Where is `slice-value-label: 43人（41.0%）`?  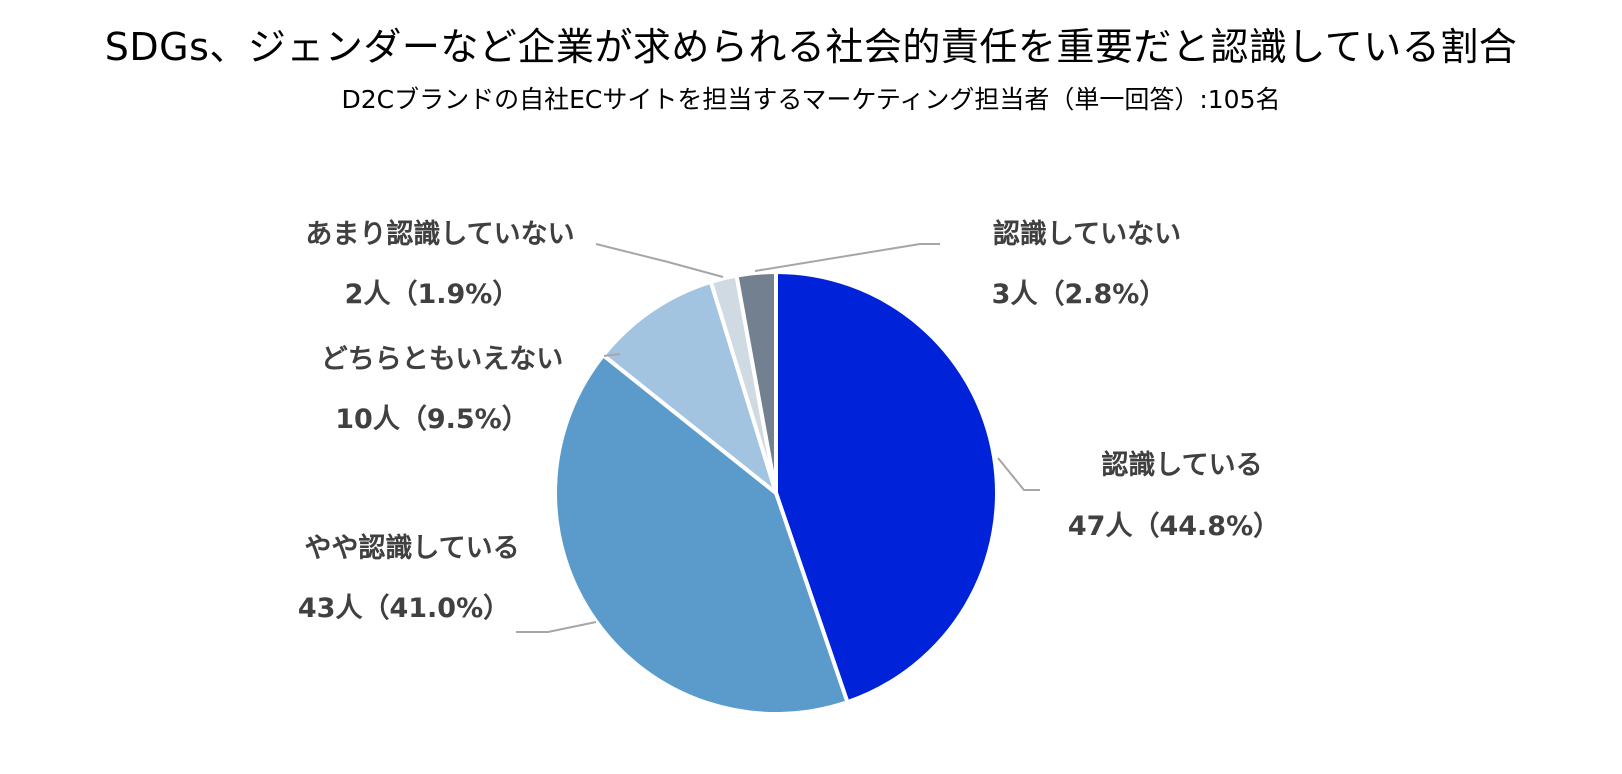
slice-value-label: 43人（41.0%） is located at coordinates (404, 608).